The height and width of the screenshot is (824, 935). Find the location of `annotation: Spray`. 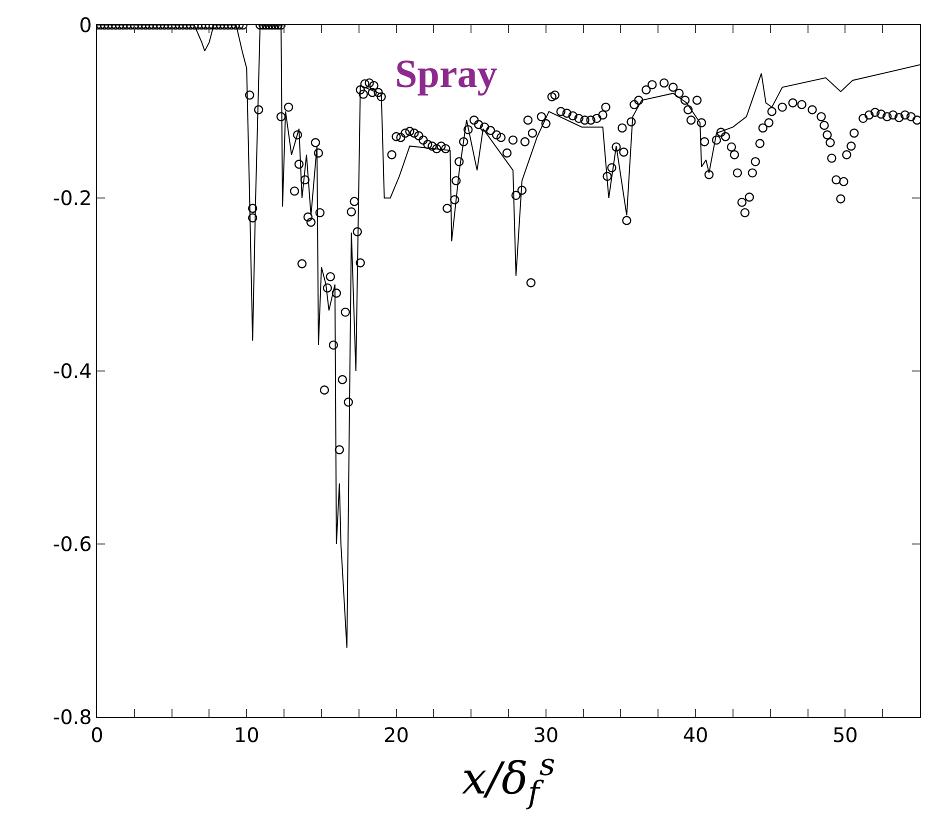

annotation: Spray is located at coordinates (446, 73).